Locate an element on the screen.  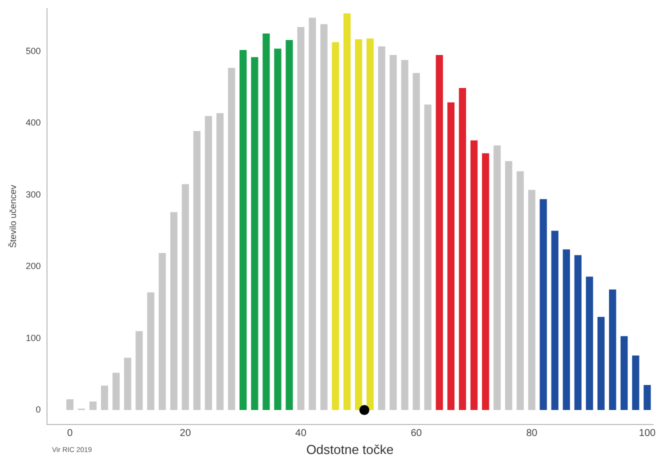
y-tick-label: 200 is located at coordinates (33, 266).